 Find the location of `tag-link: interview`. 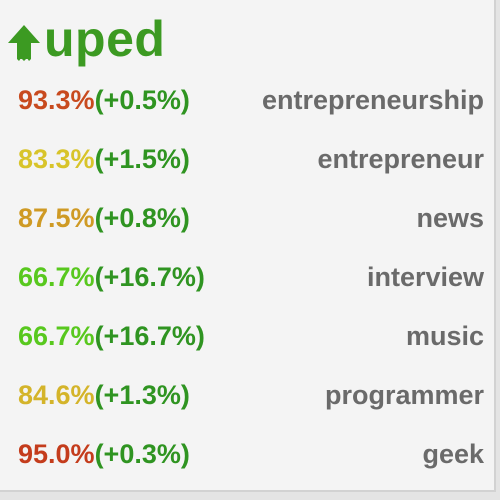

tag-link: interview is located at coordinates (425, 277).